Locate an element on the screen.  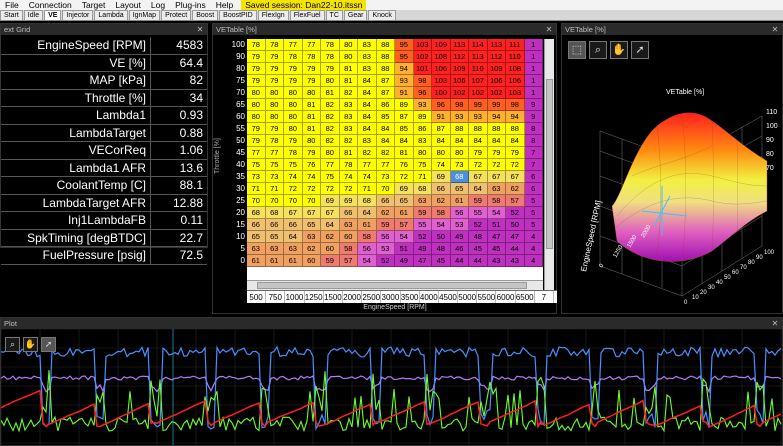
menu-item-log: Log is located at coordinates (158, 5).